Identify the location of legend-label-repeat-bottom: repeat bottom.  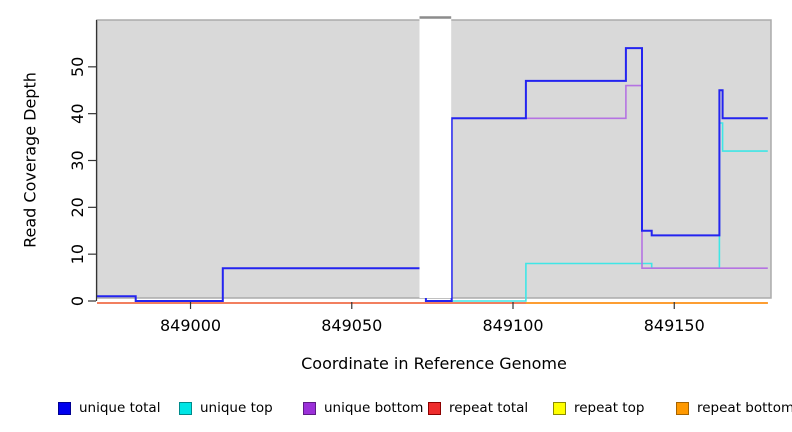
(744, 408).